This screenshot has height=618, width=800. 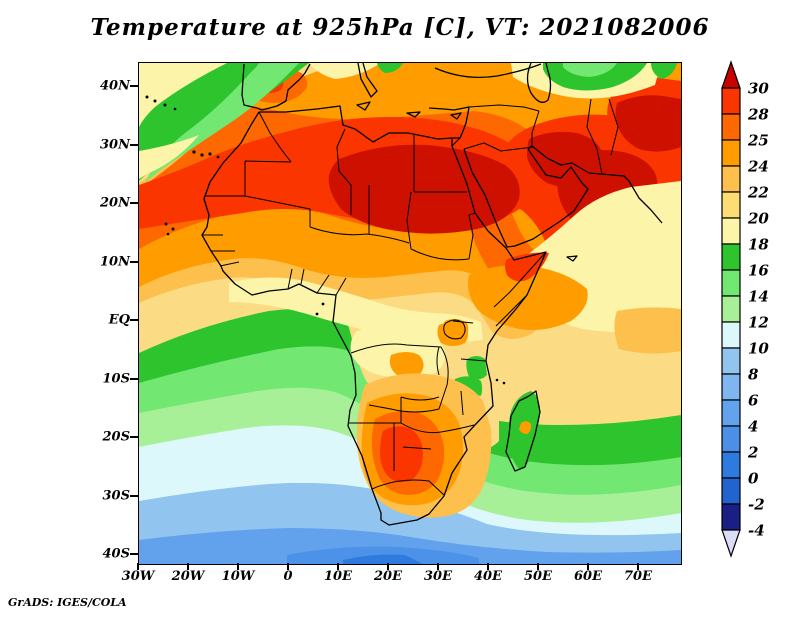 I want to click on lat-label-40S: 40S, so click(x=116, y=554).